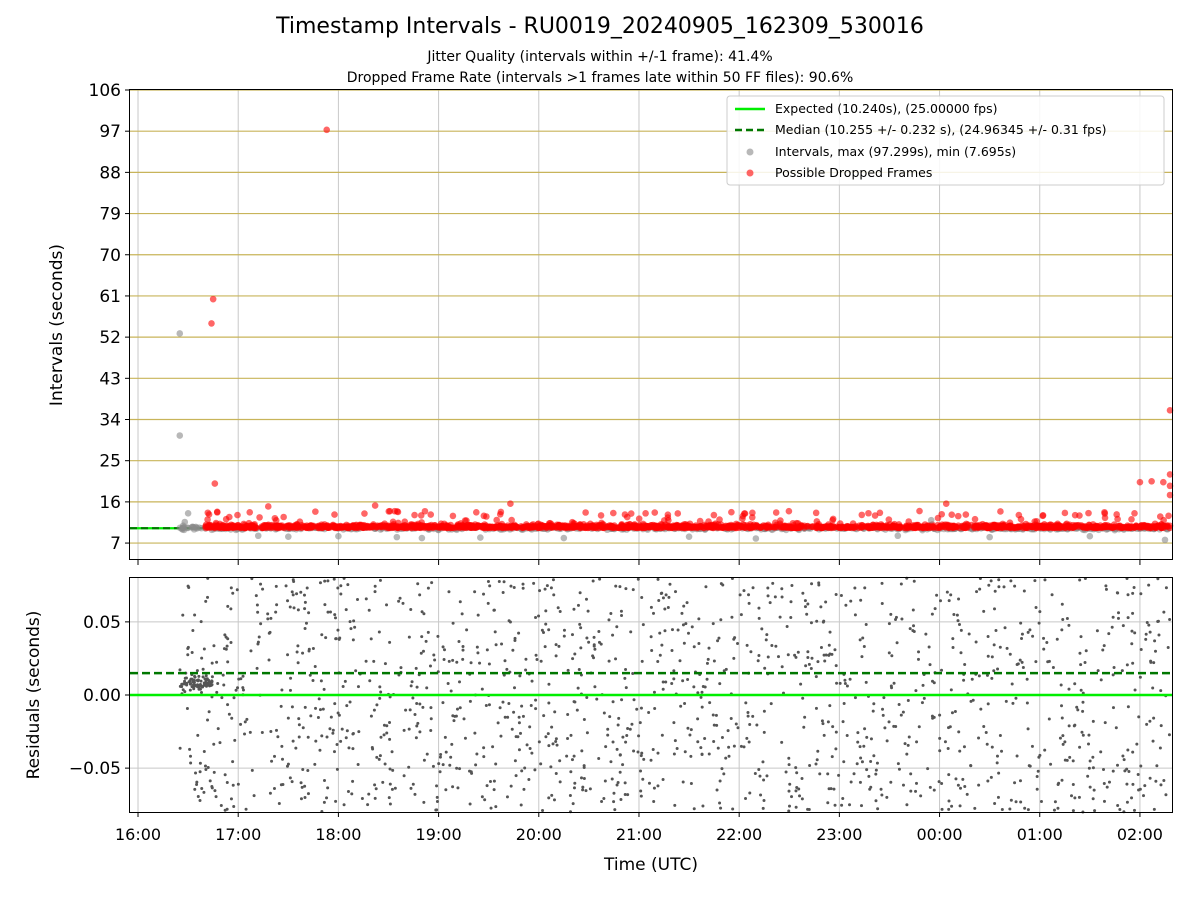 The width and height of the screenshot is (1200, 900). I want to click on x-tick-label: 02:00, so click(1140, 834).